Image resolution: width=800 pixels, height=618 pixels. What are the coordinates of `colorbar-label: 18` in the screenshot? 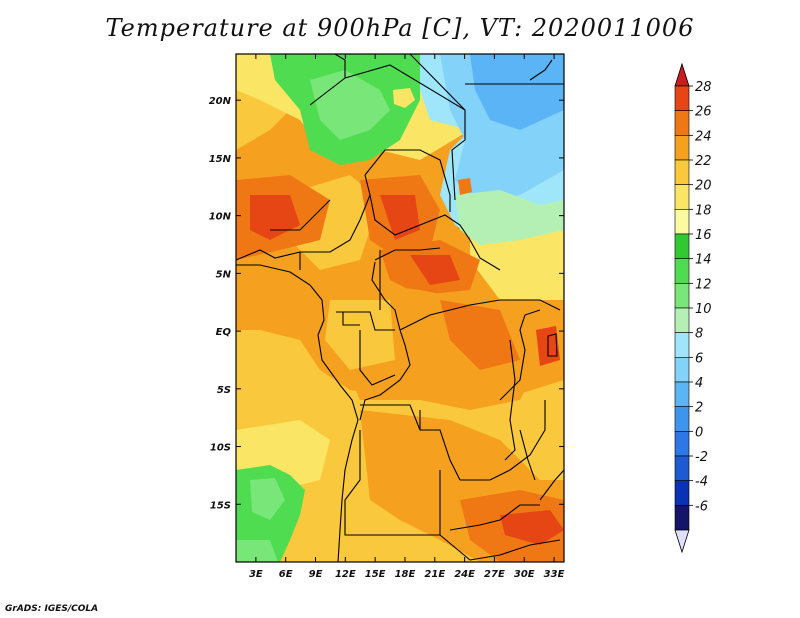 It's located at (703, 210).